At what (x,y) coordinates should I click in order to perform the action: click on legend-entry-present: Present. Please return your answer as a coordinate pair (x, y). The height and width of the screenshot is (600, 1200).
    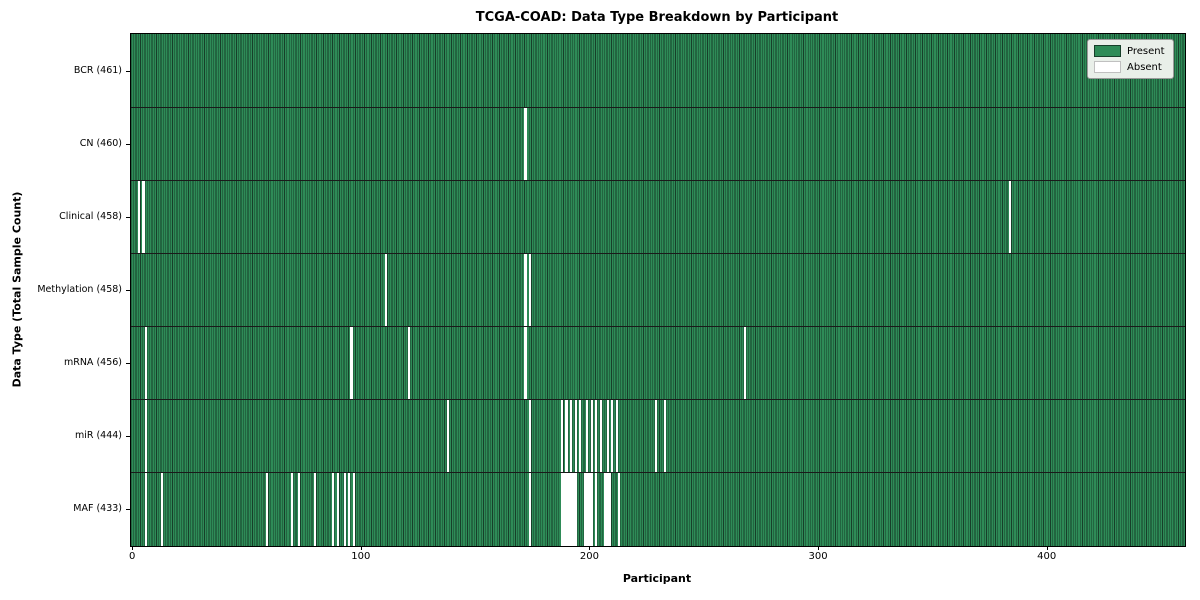
    Looking at the image, I should click on (1129, 51).